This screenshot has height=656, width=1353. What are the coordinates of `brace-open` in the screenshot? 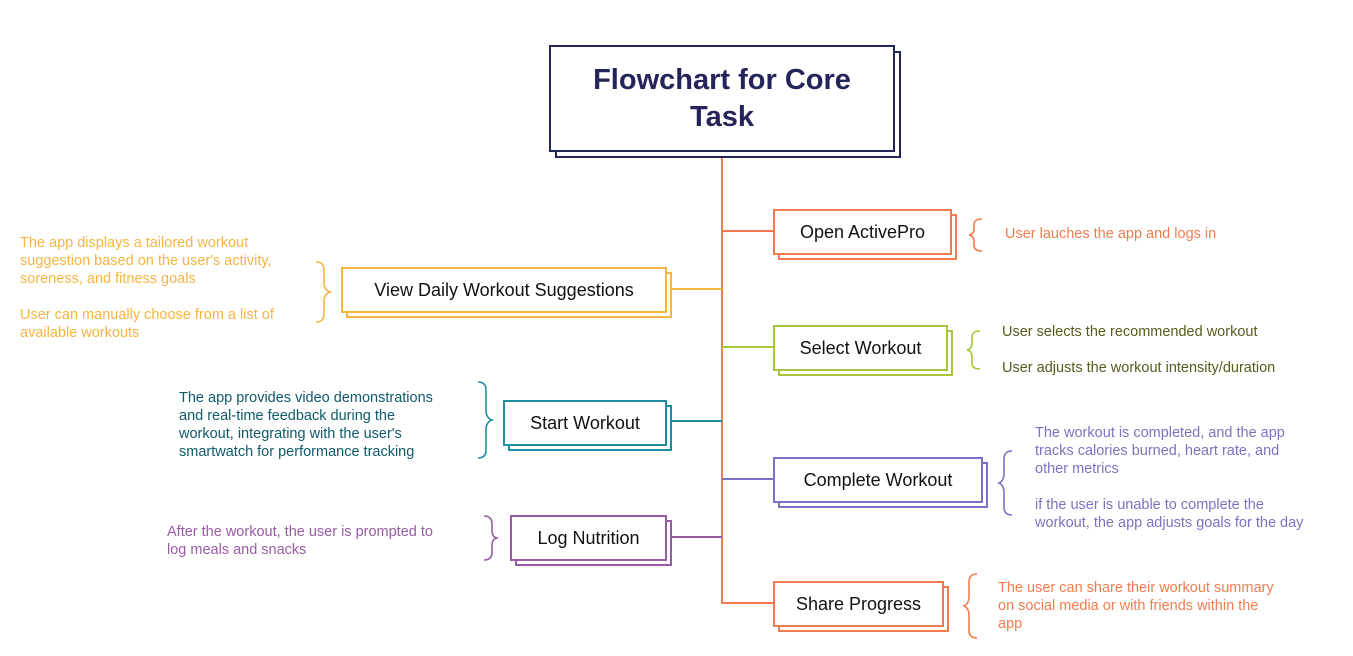 It's located at (975, 235).